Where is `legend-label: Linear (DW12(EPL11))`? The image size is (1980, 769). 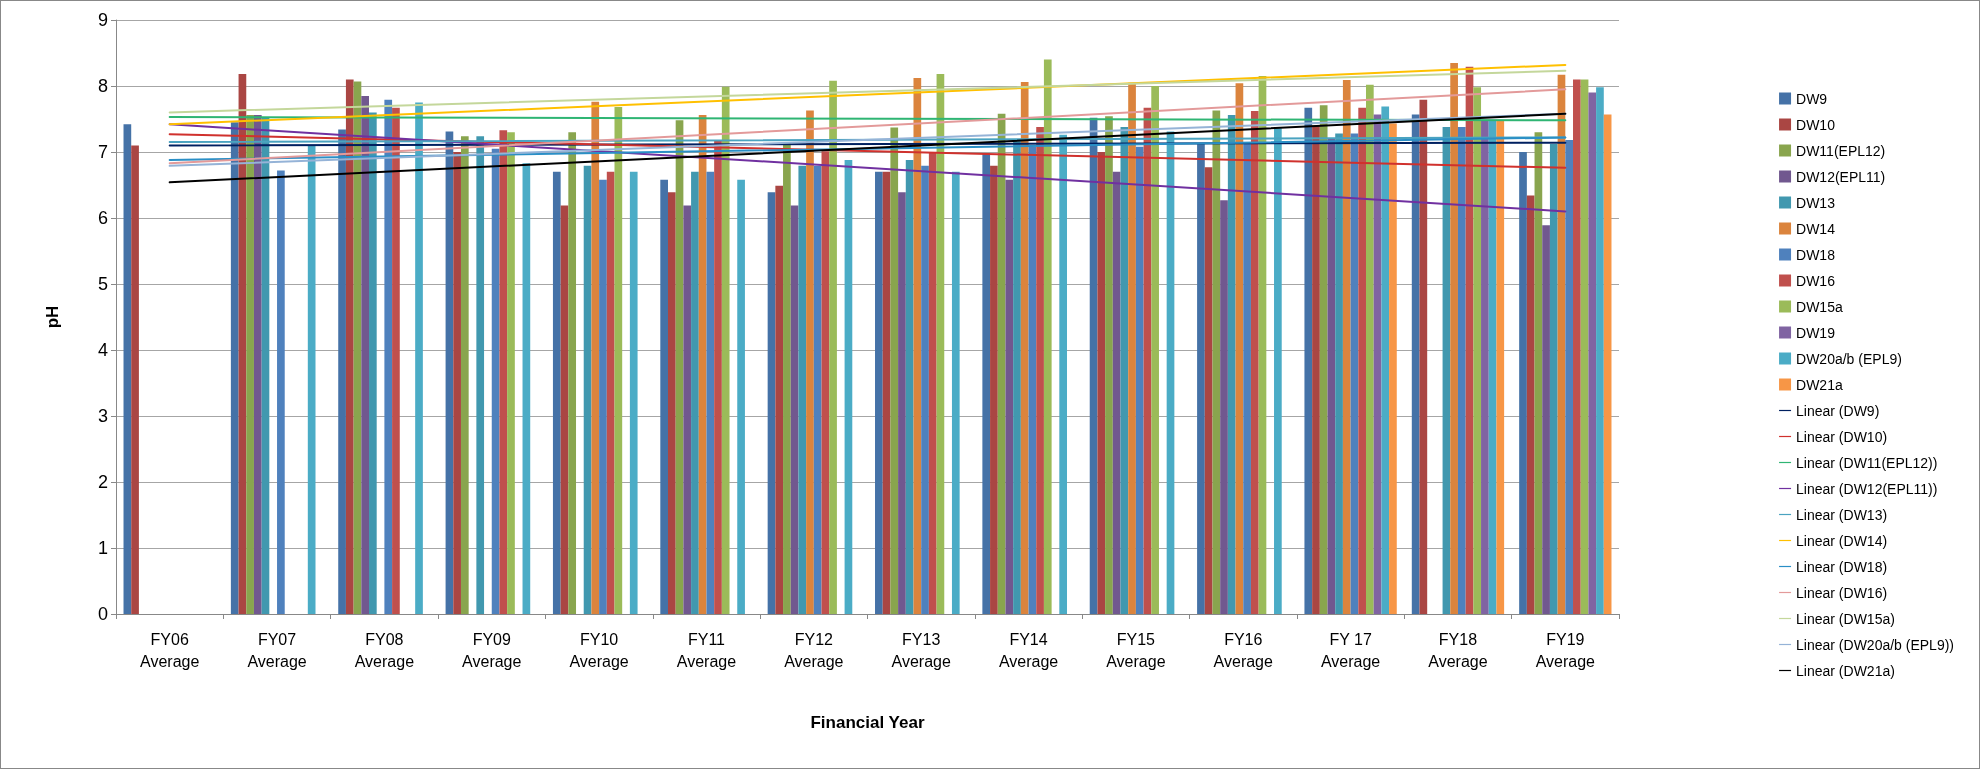 legend-label: Linear (DW12(EPL11)) is located at coordinates (1867, 488).